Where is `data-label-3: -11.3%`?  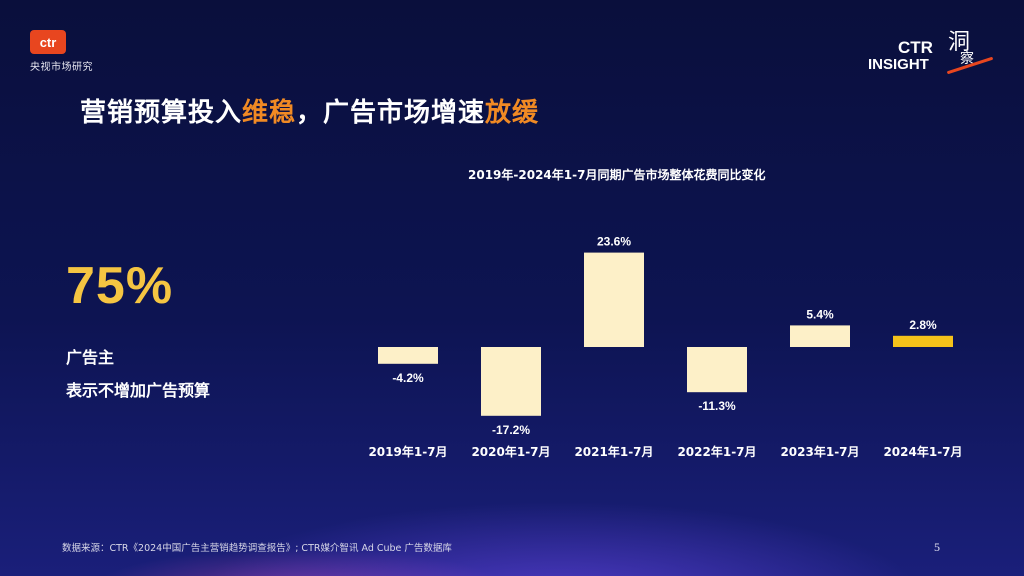 data-label-3: -11.3% is located at coordinates (717, 406).